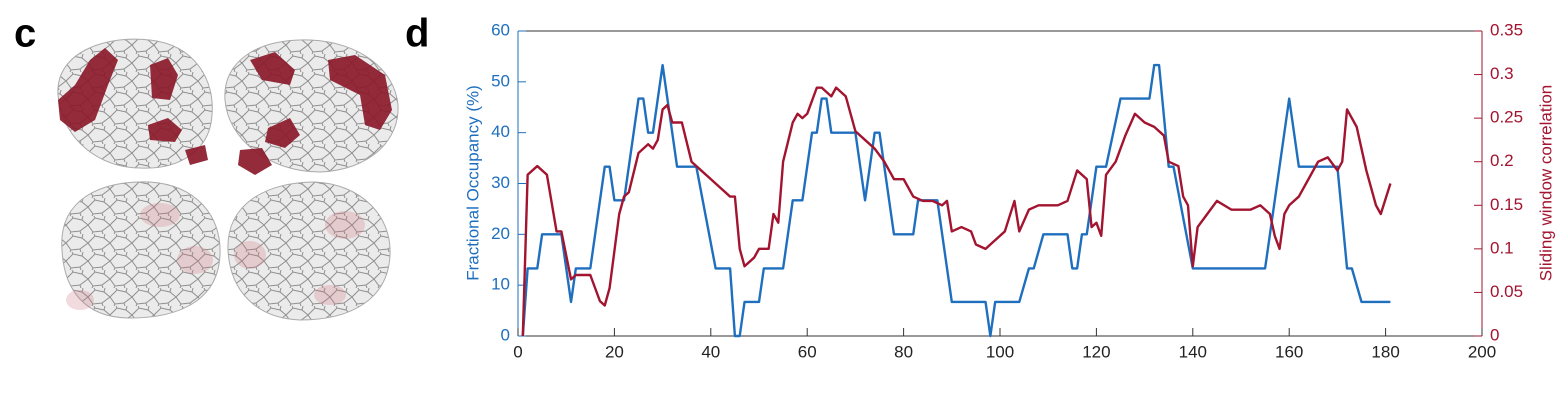 This screenshot has height=403, width=1565. Describe the element at coordinates (417, 34) in the screenshot. I see `panel-label: d` at that location.